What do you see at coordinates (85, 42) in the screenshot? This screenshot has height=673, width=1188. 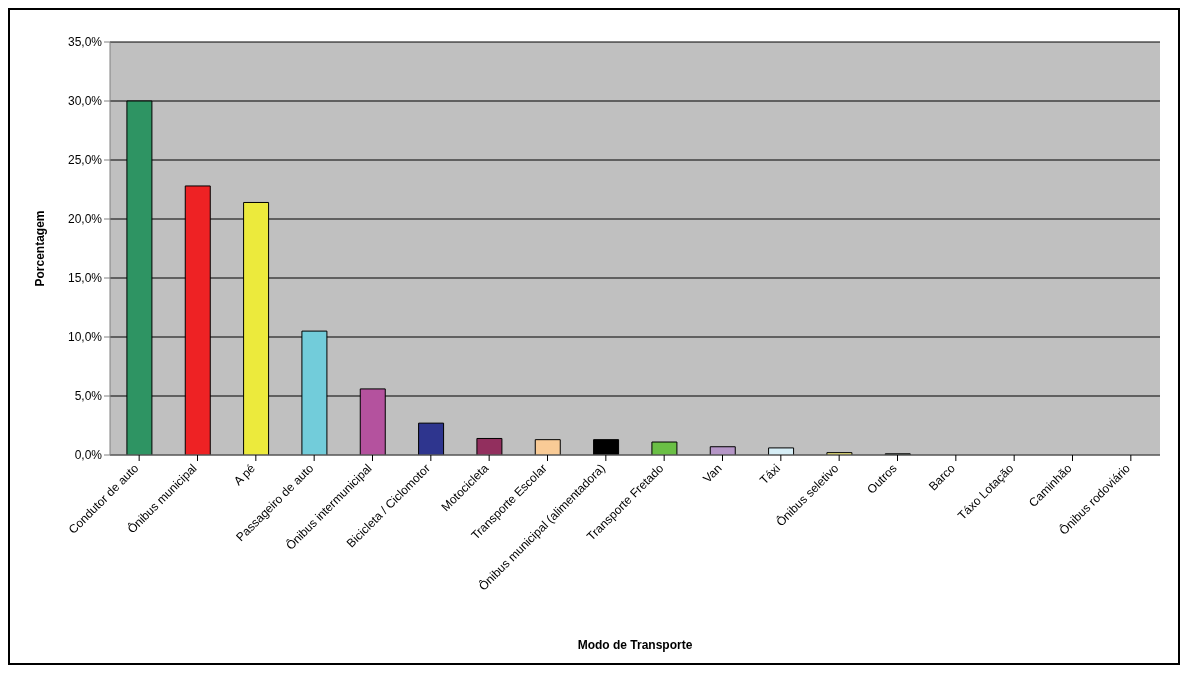 I see `y-tick-label: 35,0%` at bounding box center [85, 42].